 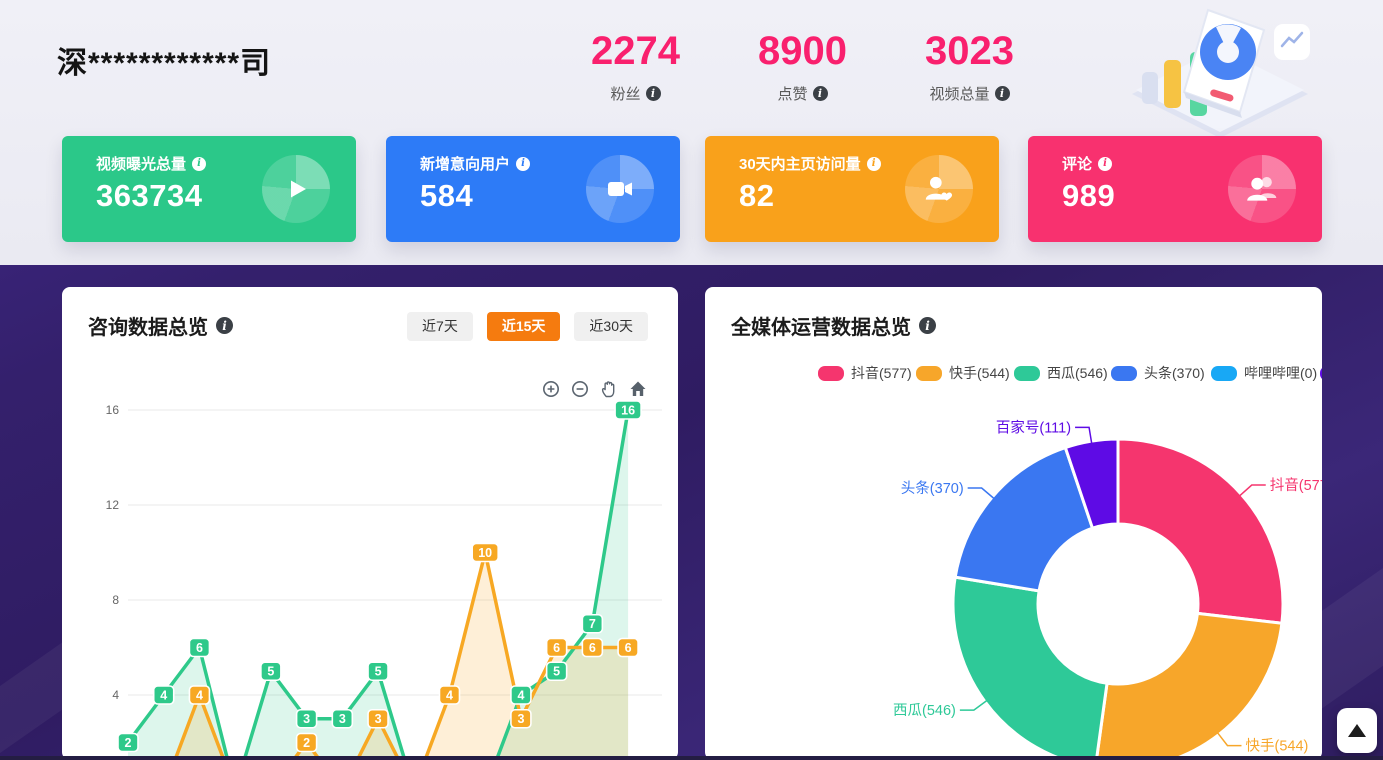 I want to click on up-triangle-icon, so click(x=1357, y=730).